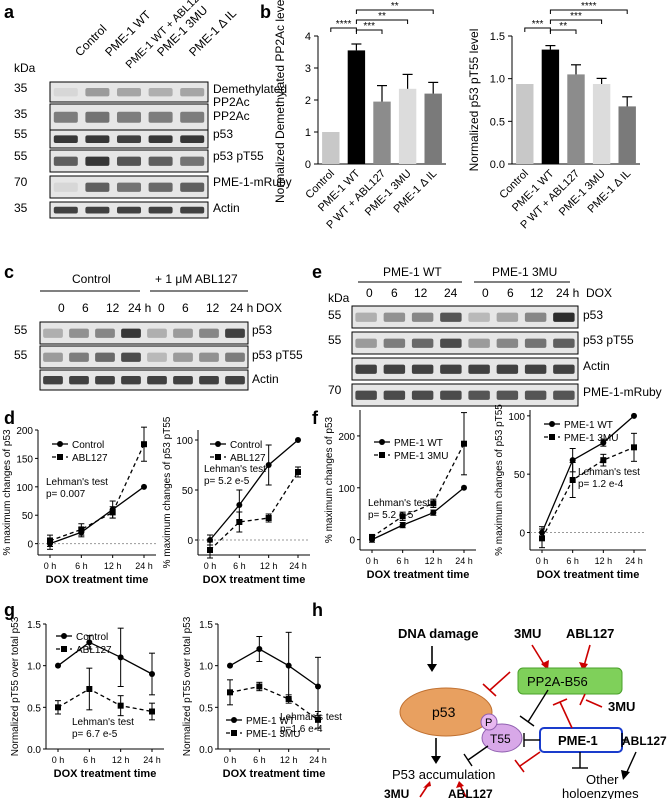 This screenshot has height=799, width=672. What do you see at coordinates (396, 793) in the screenshot?
I see `h-3mu-bottom: 3MU` at bounding box center [396, 793].